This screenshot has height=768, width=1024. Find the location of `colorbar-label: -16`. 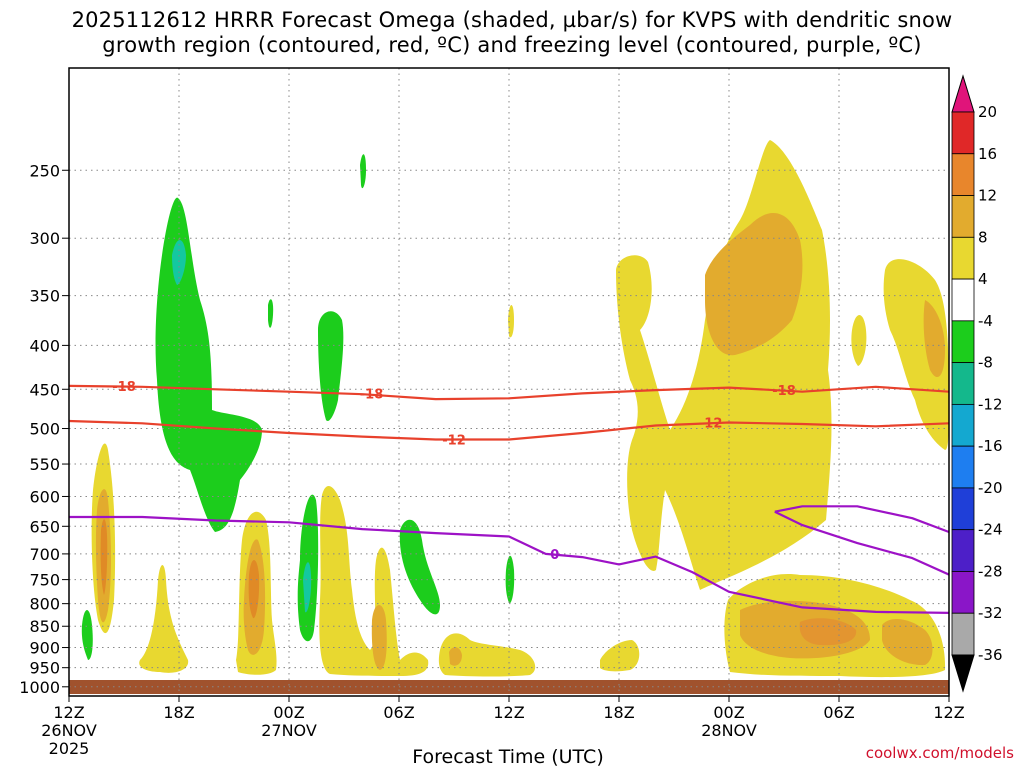

colorbar-label: -16 is located at coordinates (990, 446).